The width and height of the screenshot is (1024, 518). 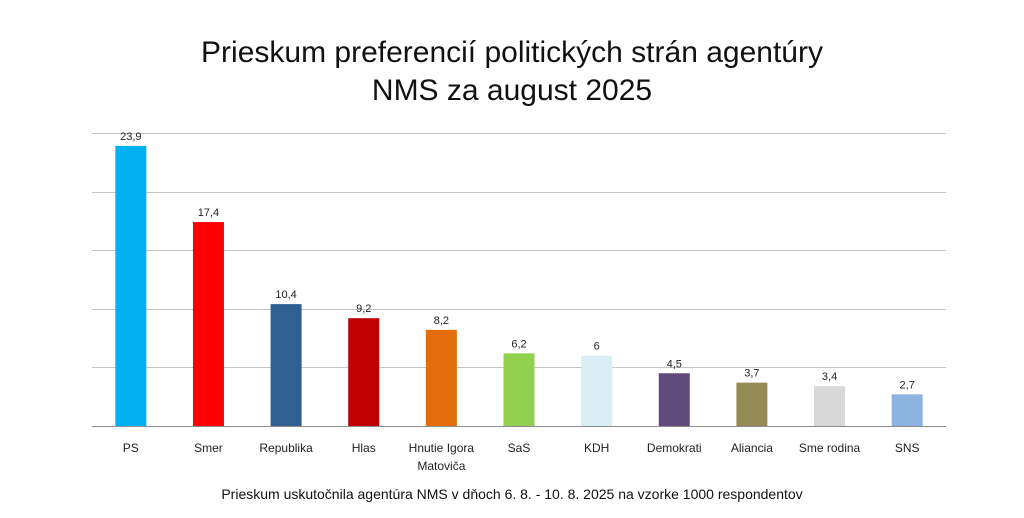 I want to click on category-label: Republika, so click(x=286, y=448).